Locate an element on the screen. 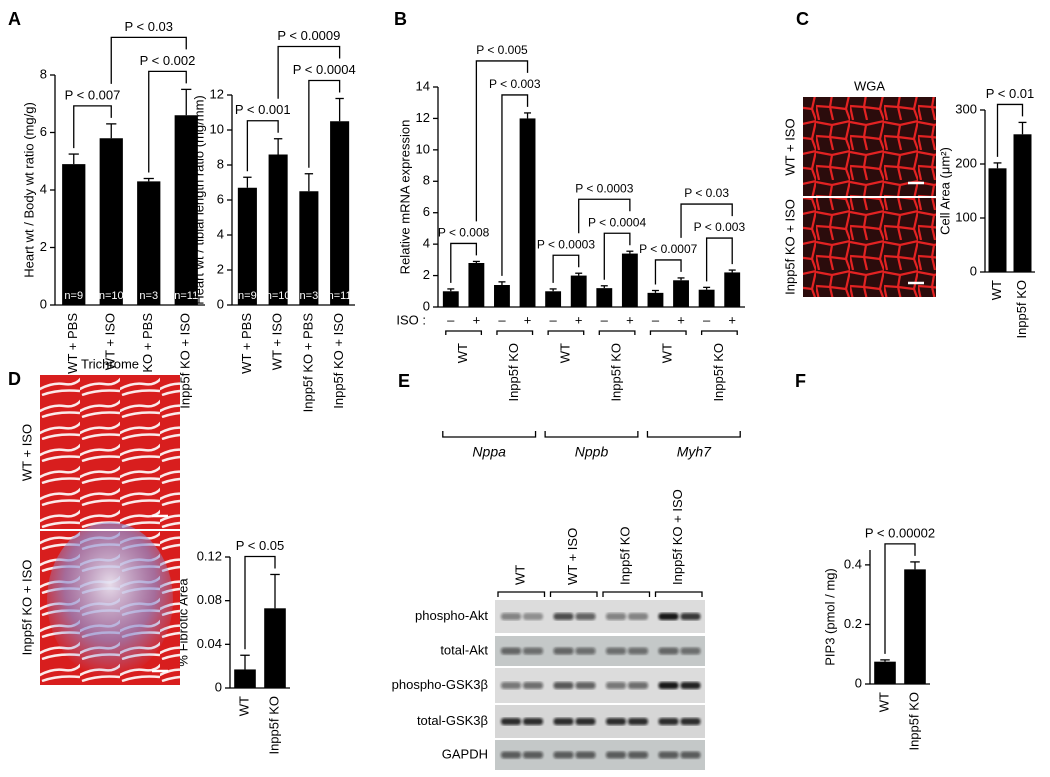 The height and width of the screenshot is (777, 1050). y-axis-label: Heart wt / tibial length ratio (mg/mm) is located at coordinates (198, 200).